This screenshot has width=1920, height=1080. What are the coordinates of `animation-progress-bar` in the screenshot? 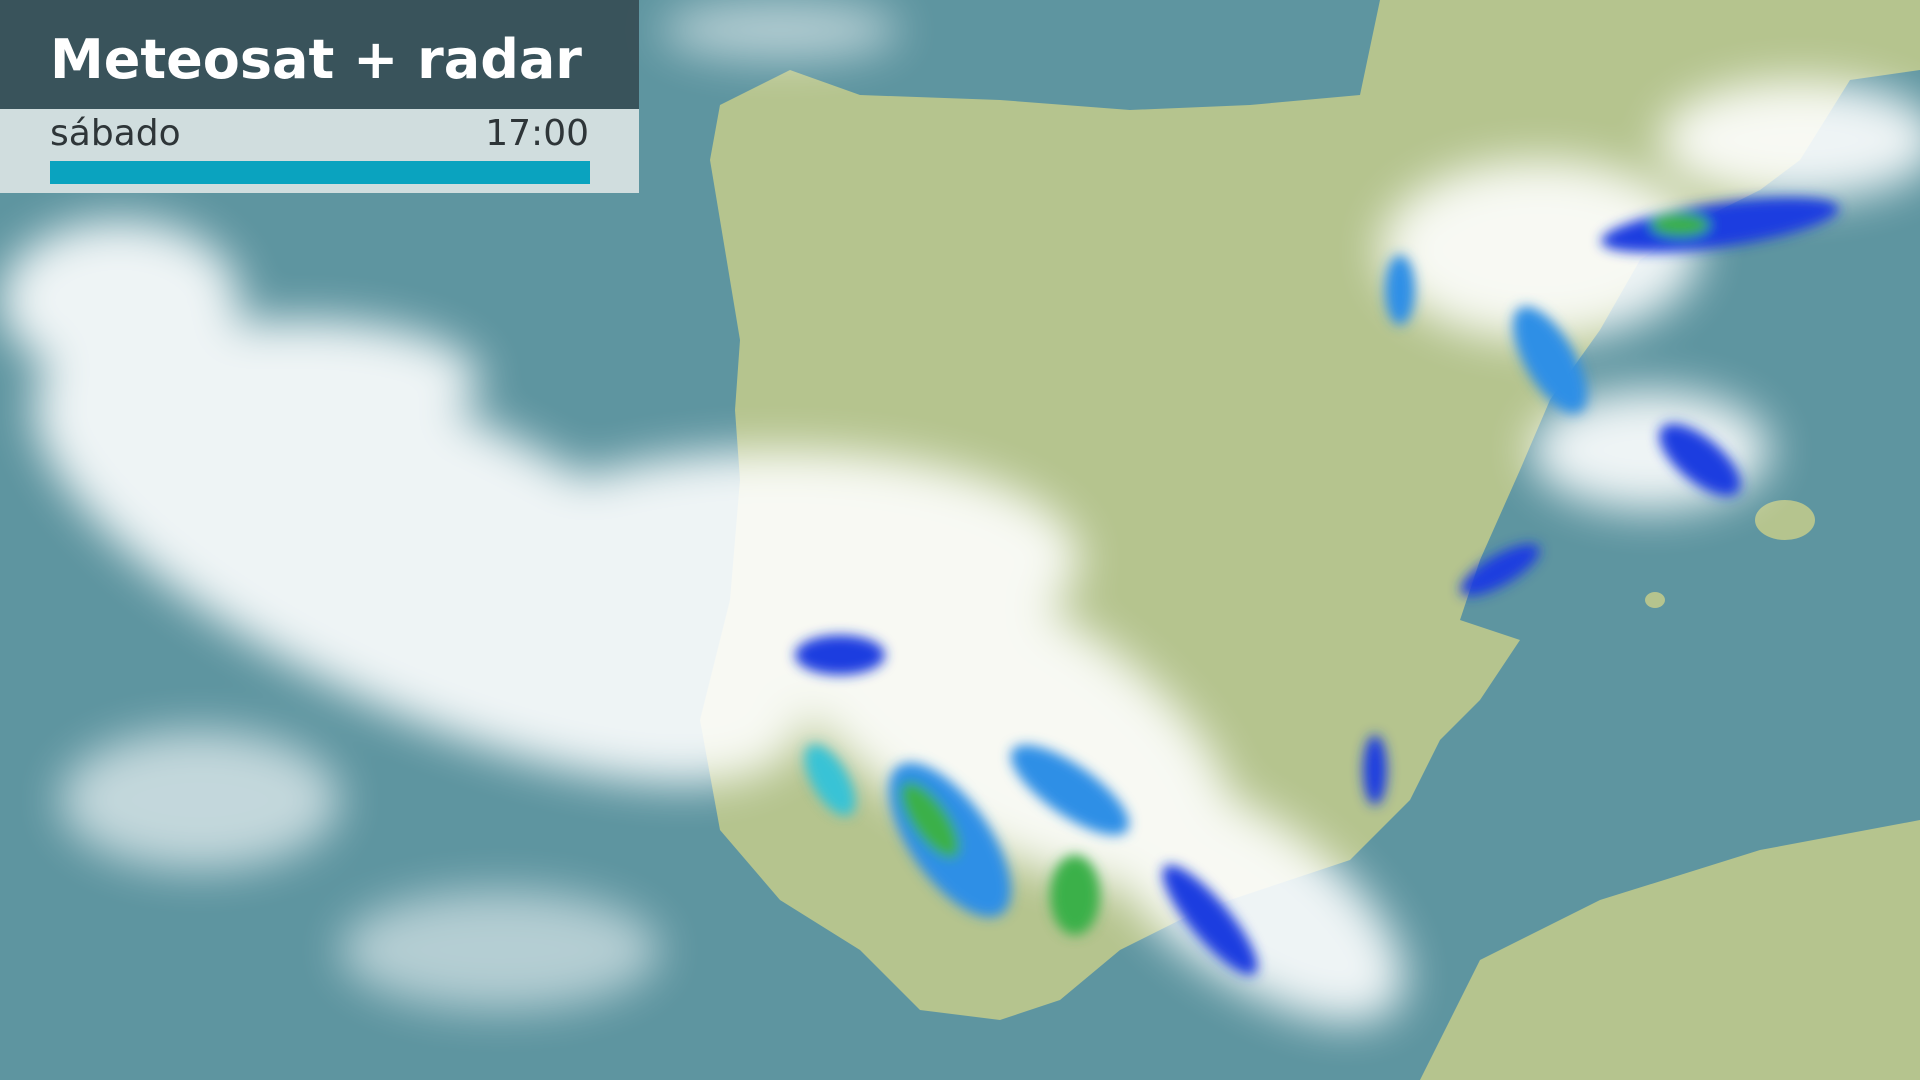 It's located at (320, 172).